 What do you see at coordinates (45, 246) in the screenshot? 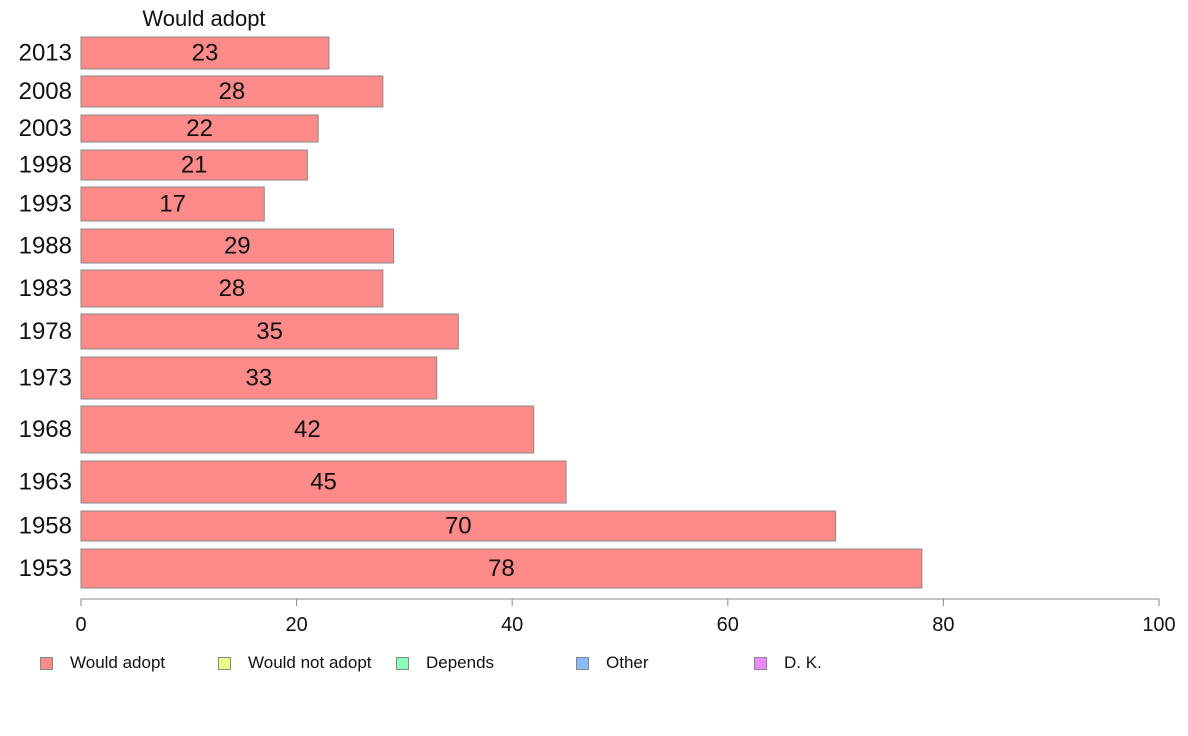
I see `y-tick-label-1988: 1988` at bounding box center [45, 246].